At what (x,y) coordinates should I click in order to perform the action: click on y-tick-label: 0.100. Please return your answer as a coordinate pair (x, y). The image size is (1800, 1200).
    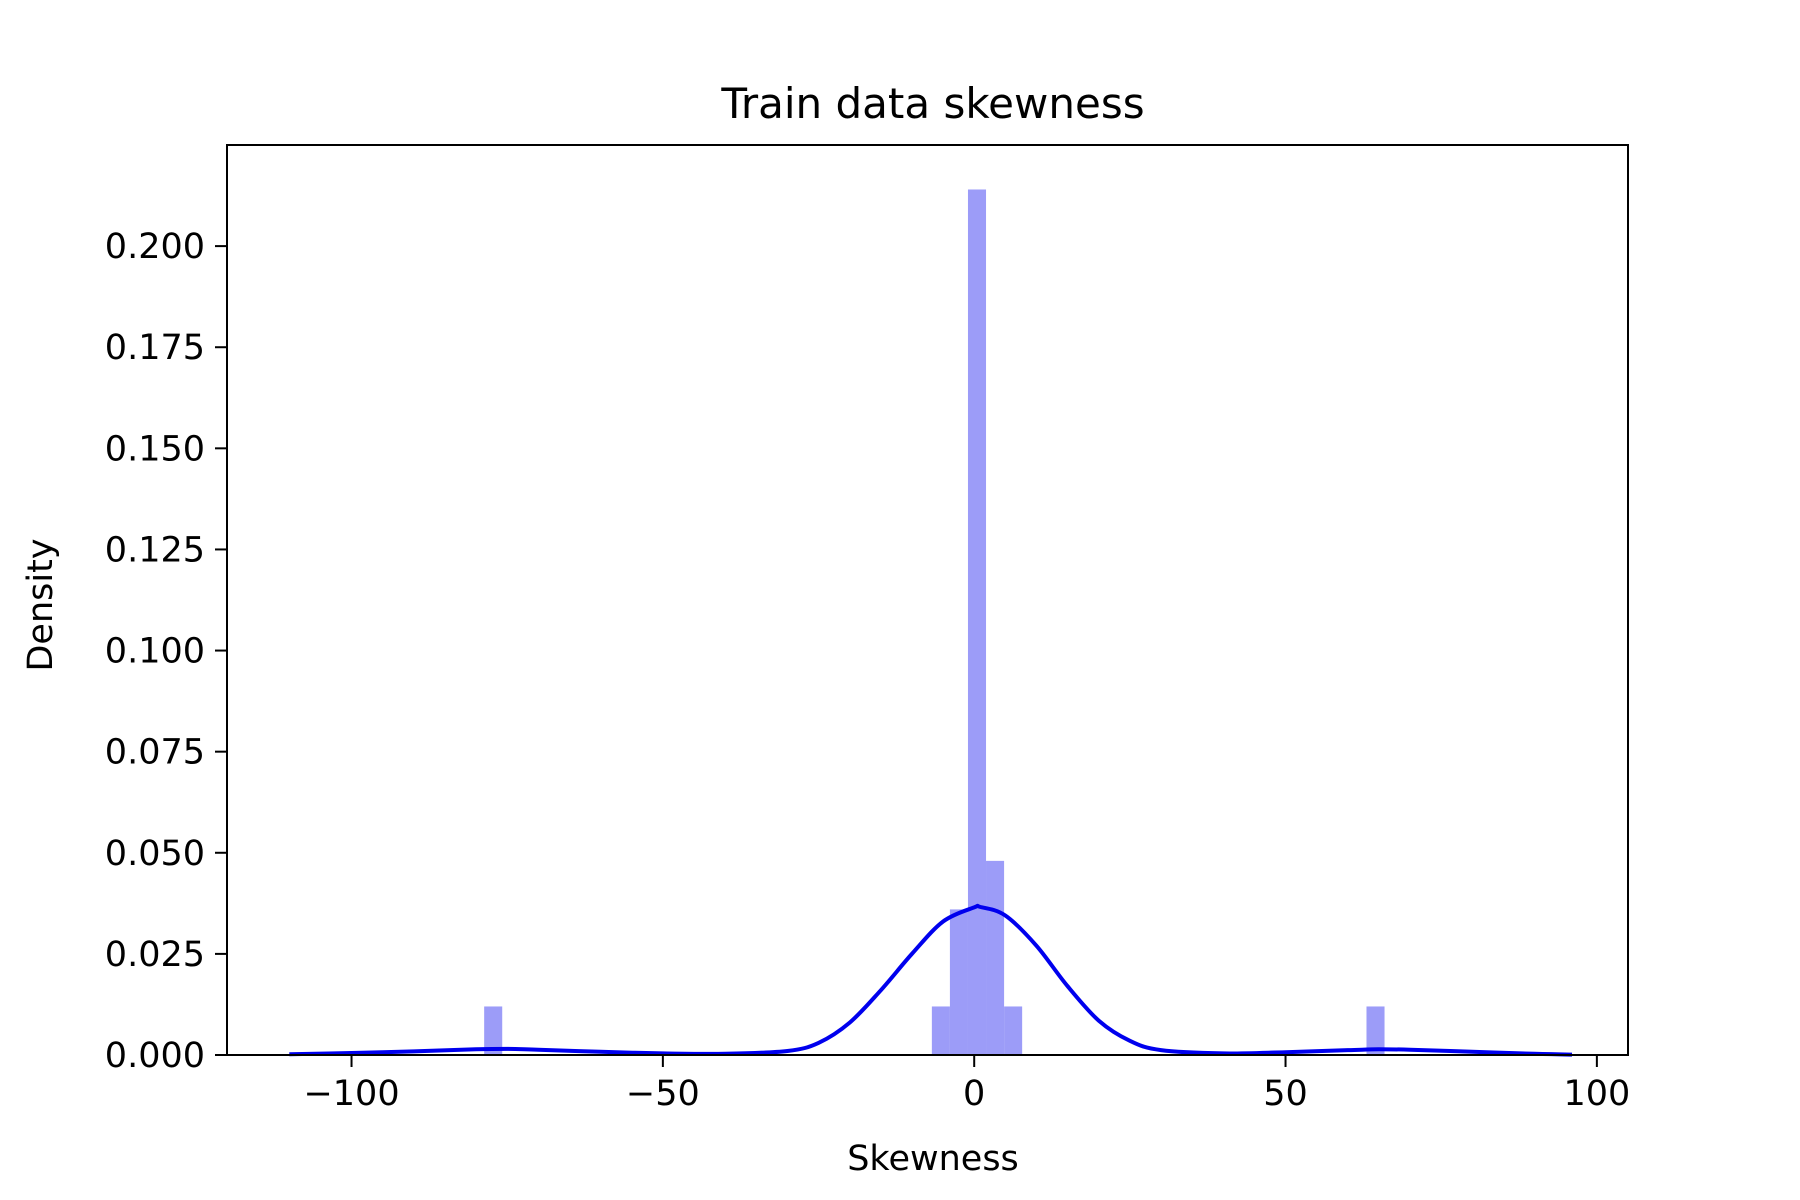
    Looking at the image, I should click on (155, 652).